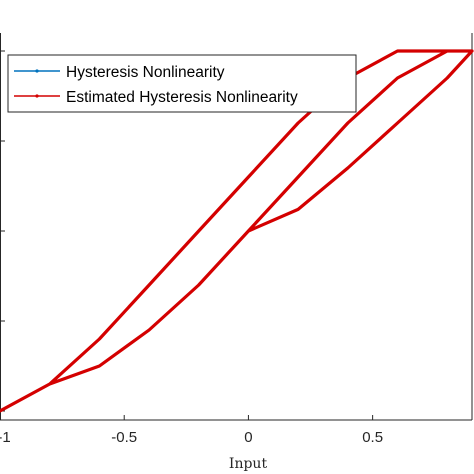 Image resolution: width=474 pixels, height=474 pixels. I want to click on legend-label-estimated: Estimated Hysteresis Nonlinearity, so click(182, 97).